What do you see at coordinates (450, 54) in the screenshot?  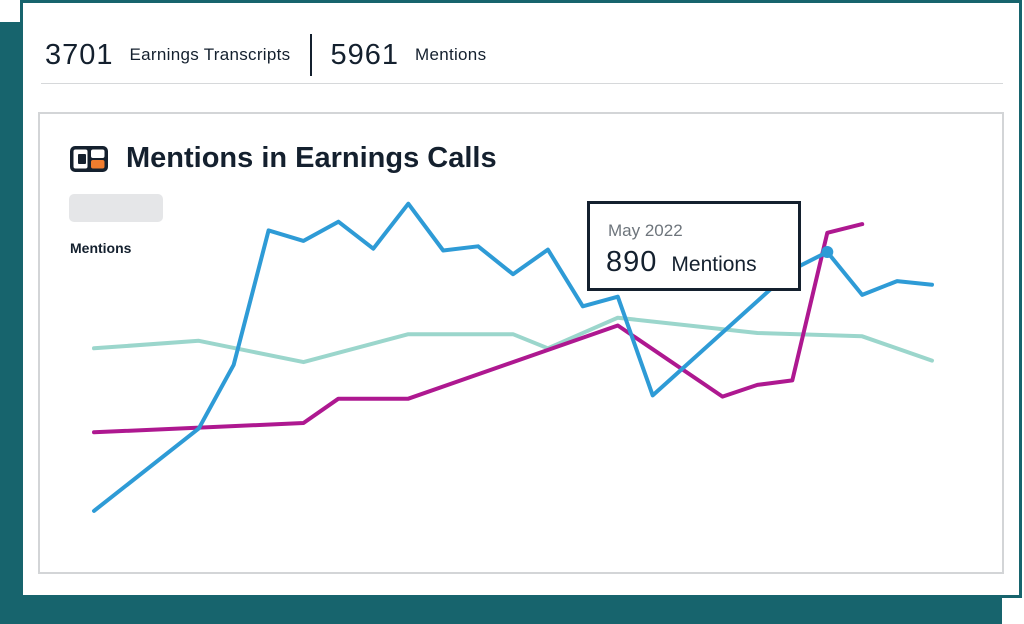 I see `mentions-label: Mentions` at bounding box center [450, 54].